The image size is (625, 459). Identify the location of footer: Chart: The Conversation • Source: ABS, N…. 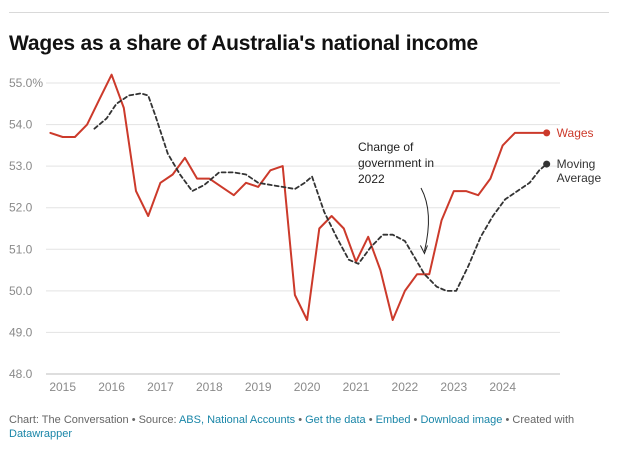
(309, 427).